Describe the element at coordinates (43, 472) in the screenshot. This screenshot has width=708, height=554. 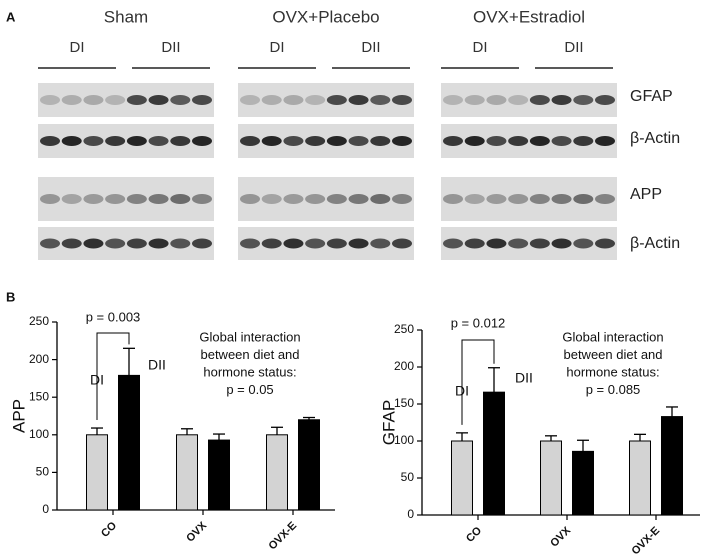
I see `y-tick-label: 50` at that location.